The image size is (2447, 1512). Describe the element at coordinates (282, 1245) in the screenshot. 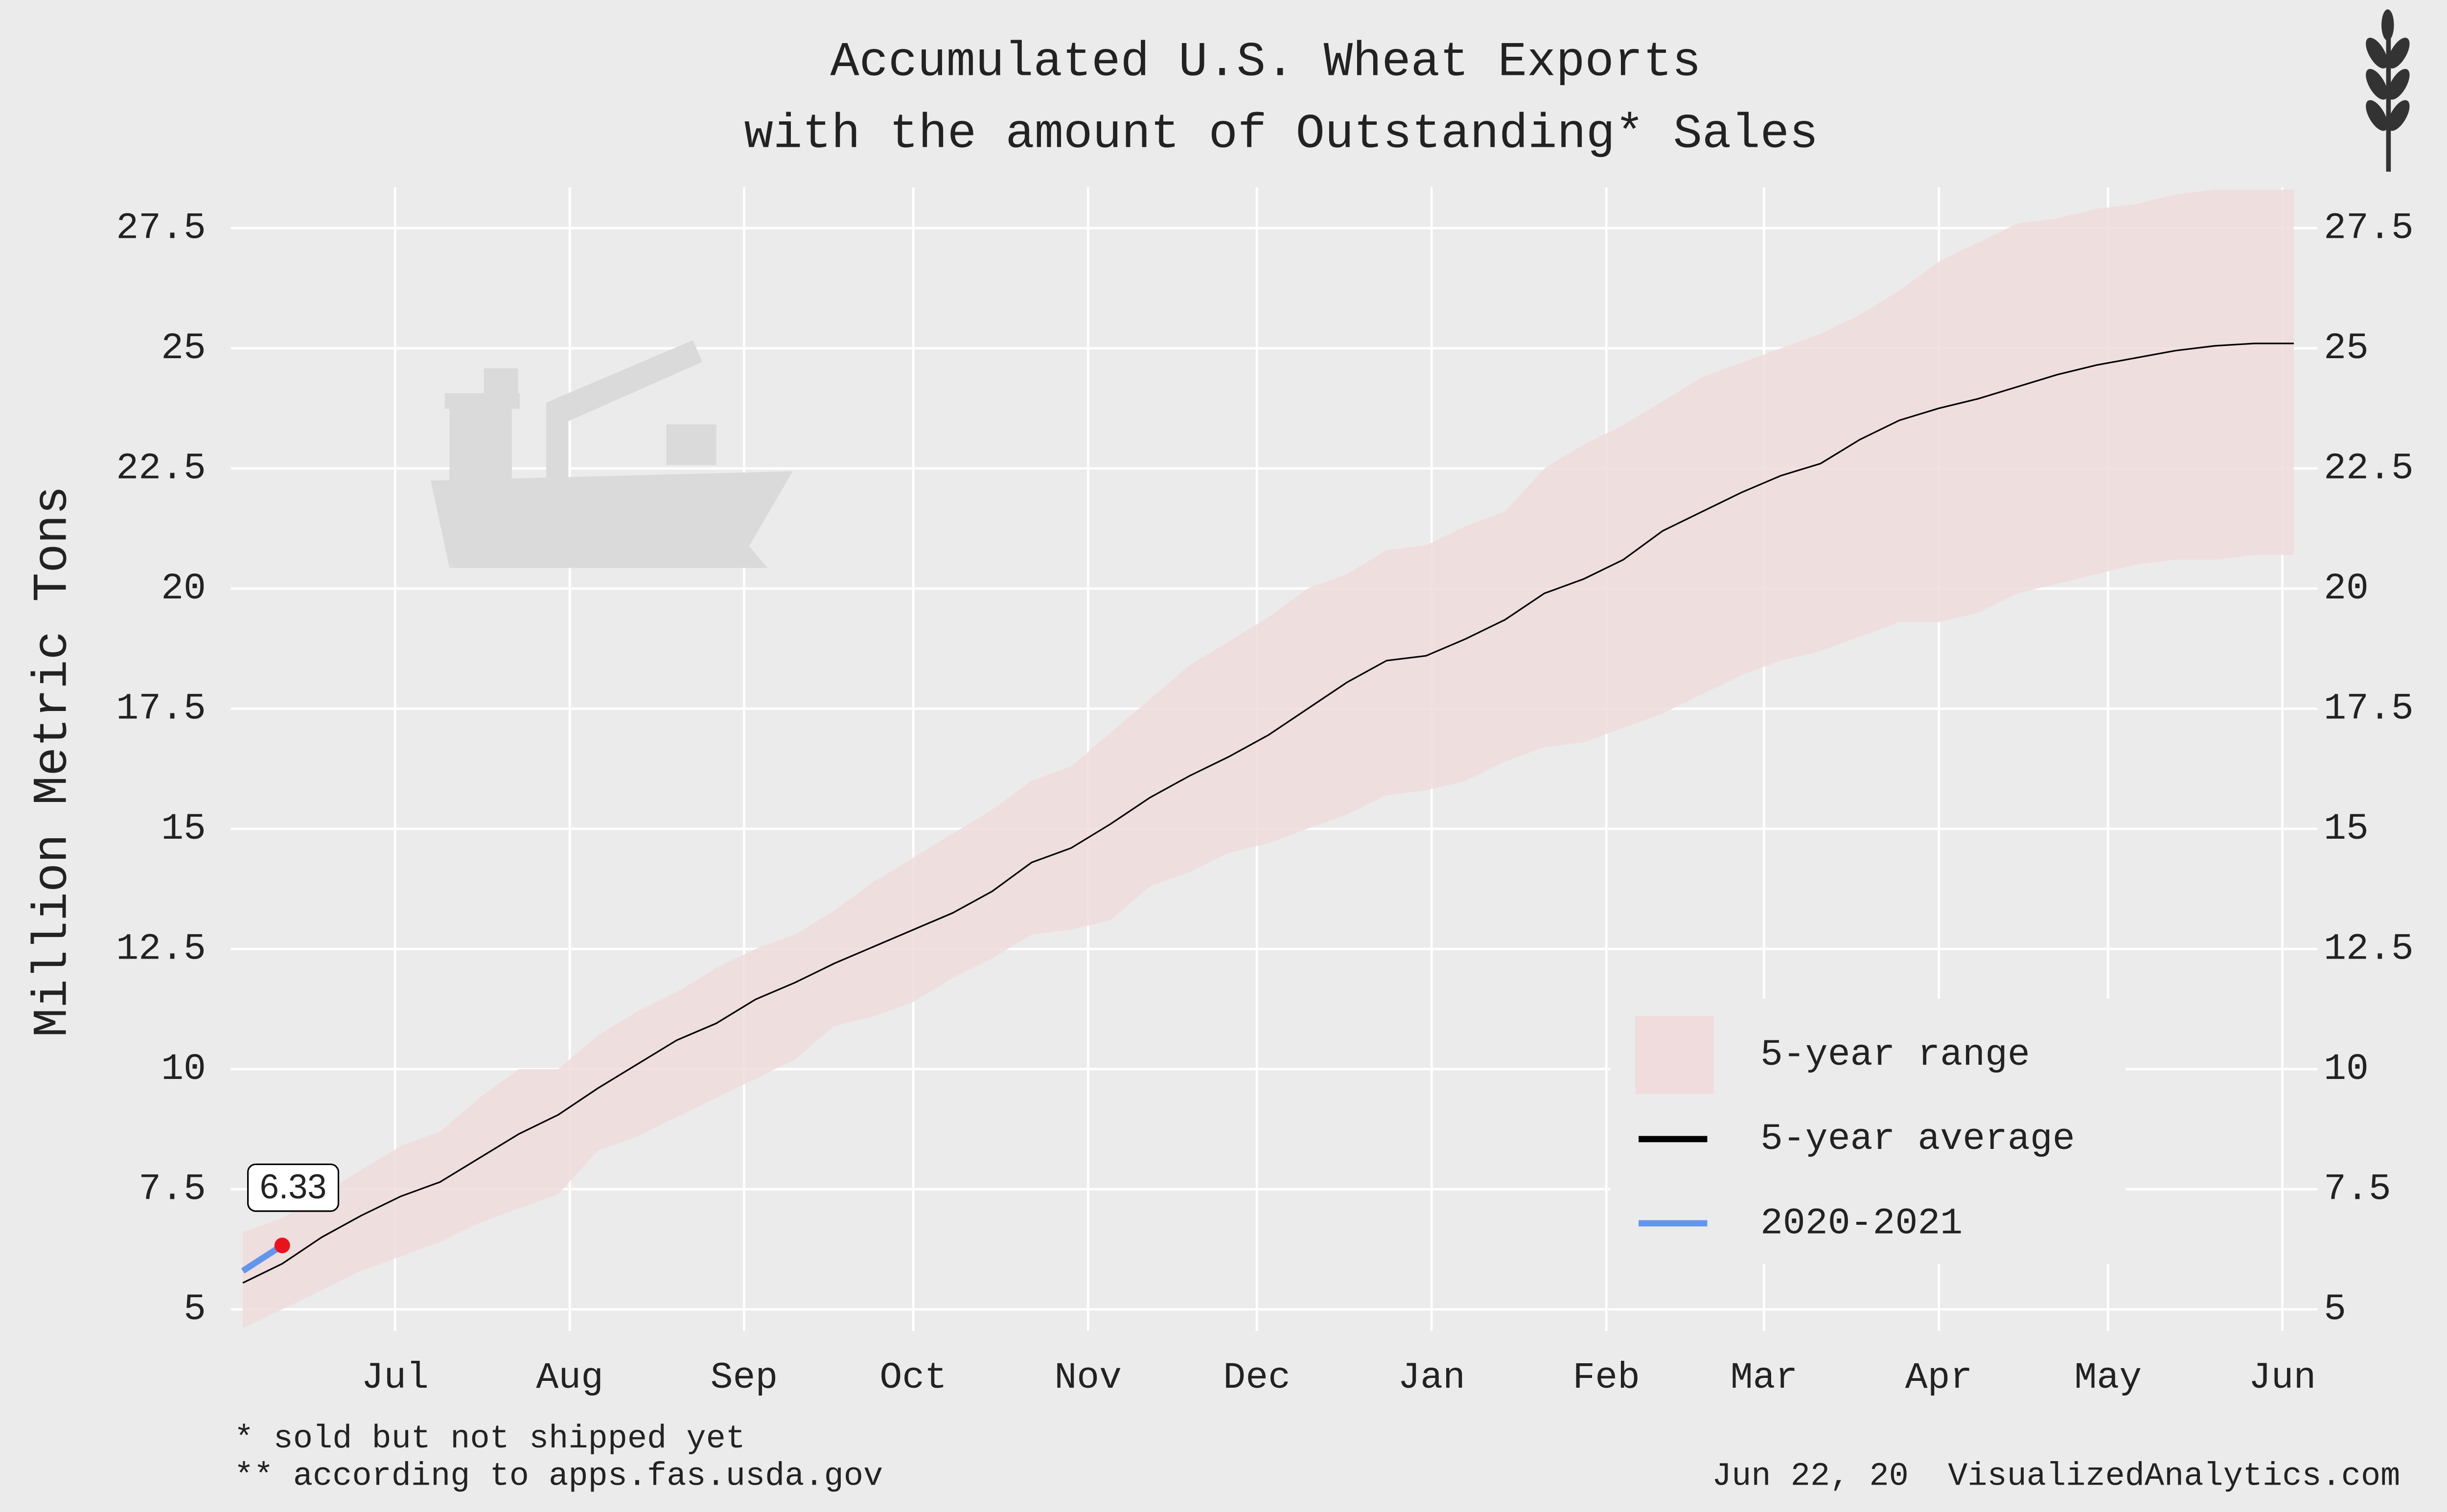

I see `last-point` at that location.